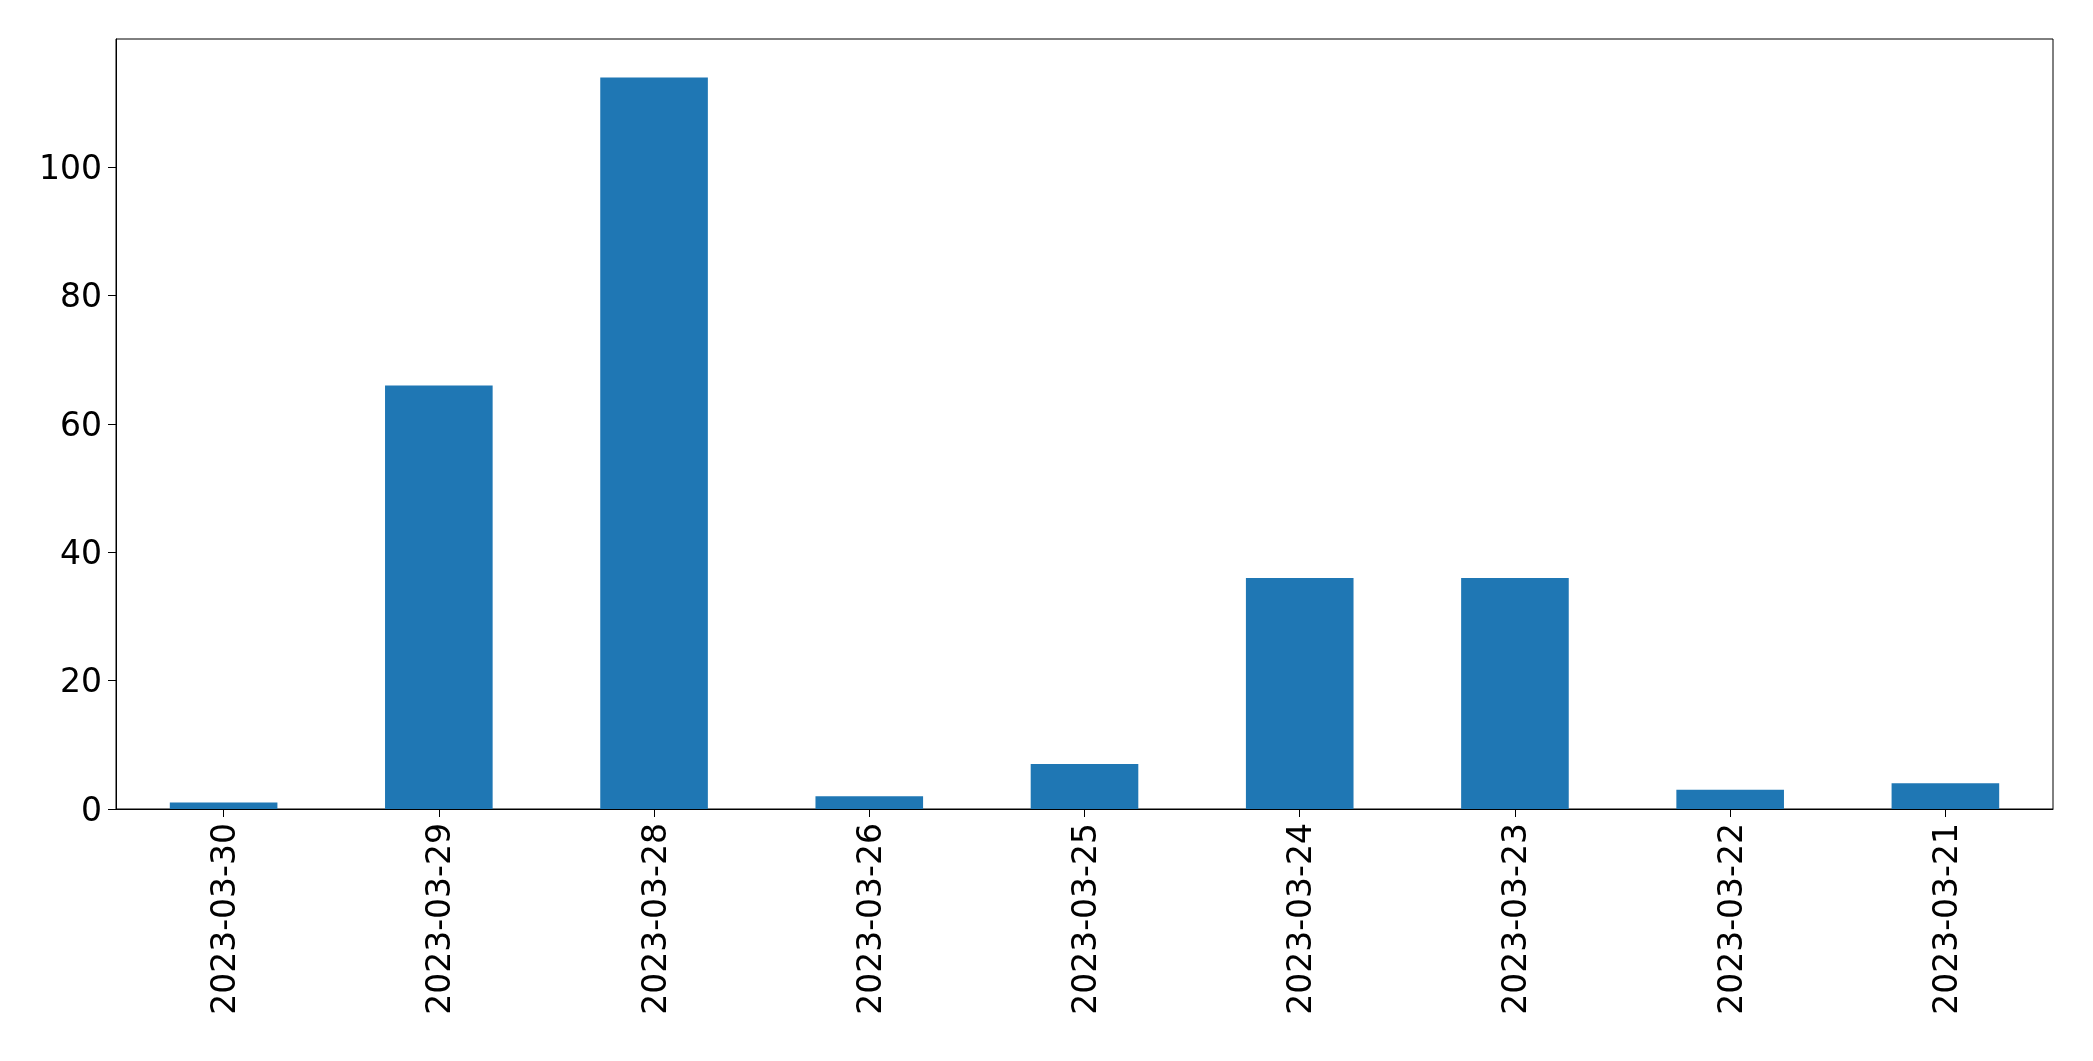 The image size is (2093, 1061). I want to click on x-tick-label: 2023-03-29, so click(439, 919).